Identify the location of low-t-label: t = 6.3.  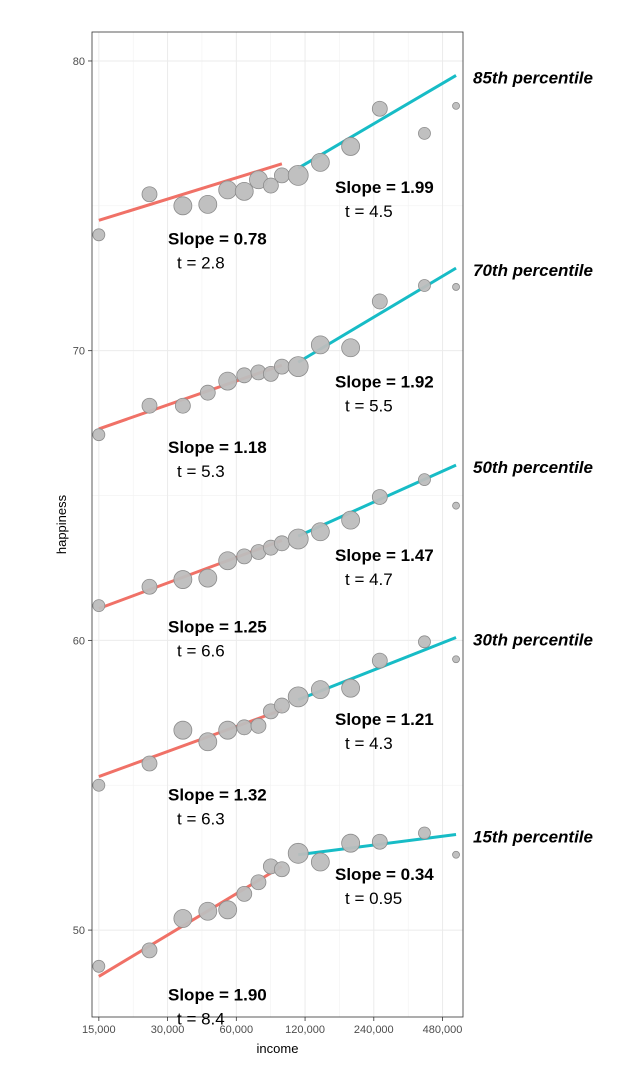
(201, 819).